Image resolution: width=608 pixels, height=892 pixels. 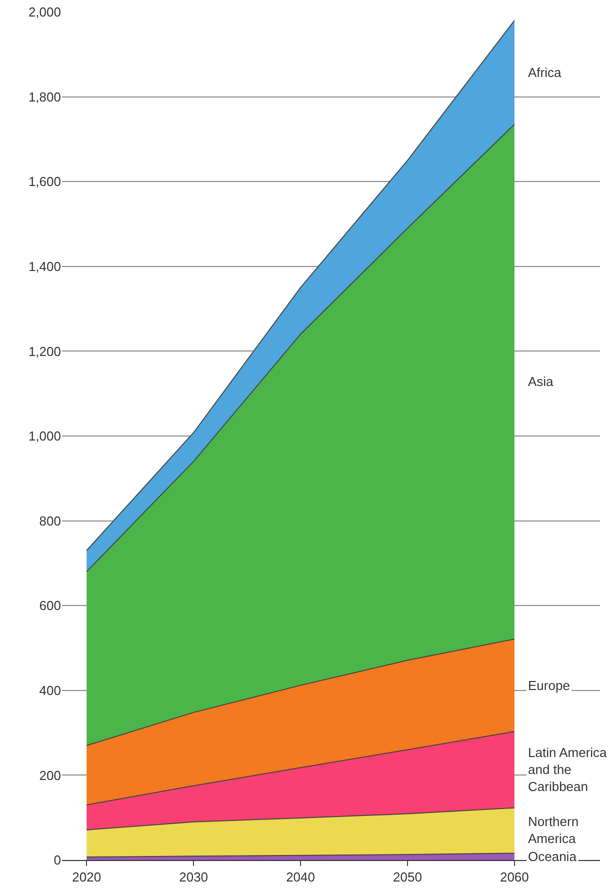 I want to click on x-tick-label: 2050, so click(x=407, y=877).